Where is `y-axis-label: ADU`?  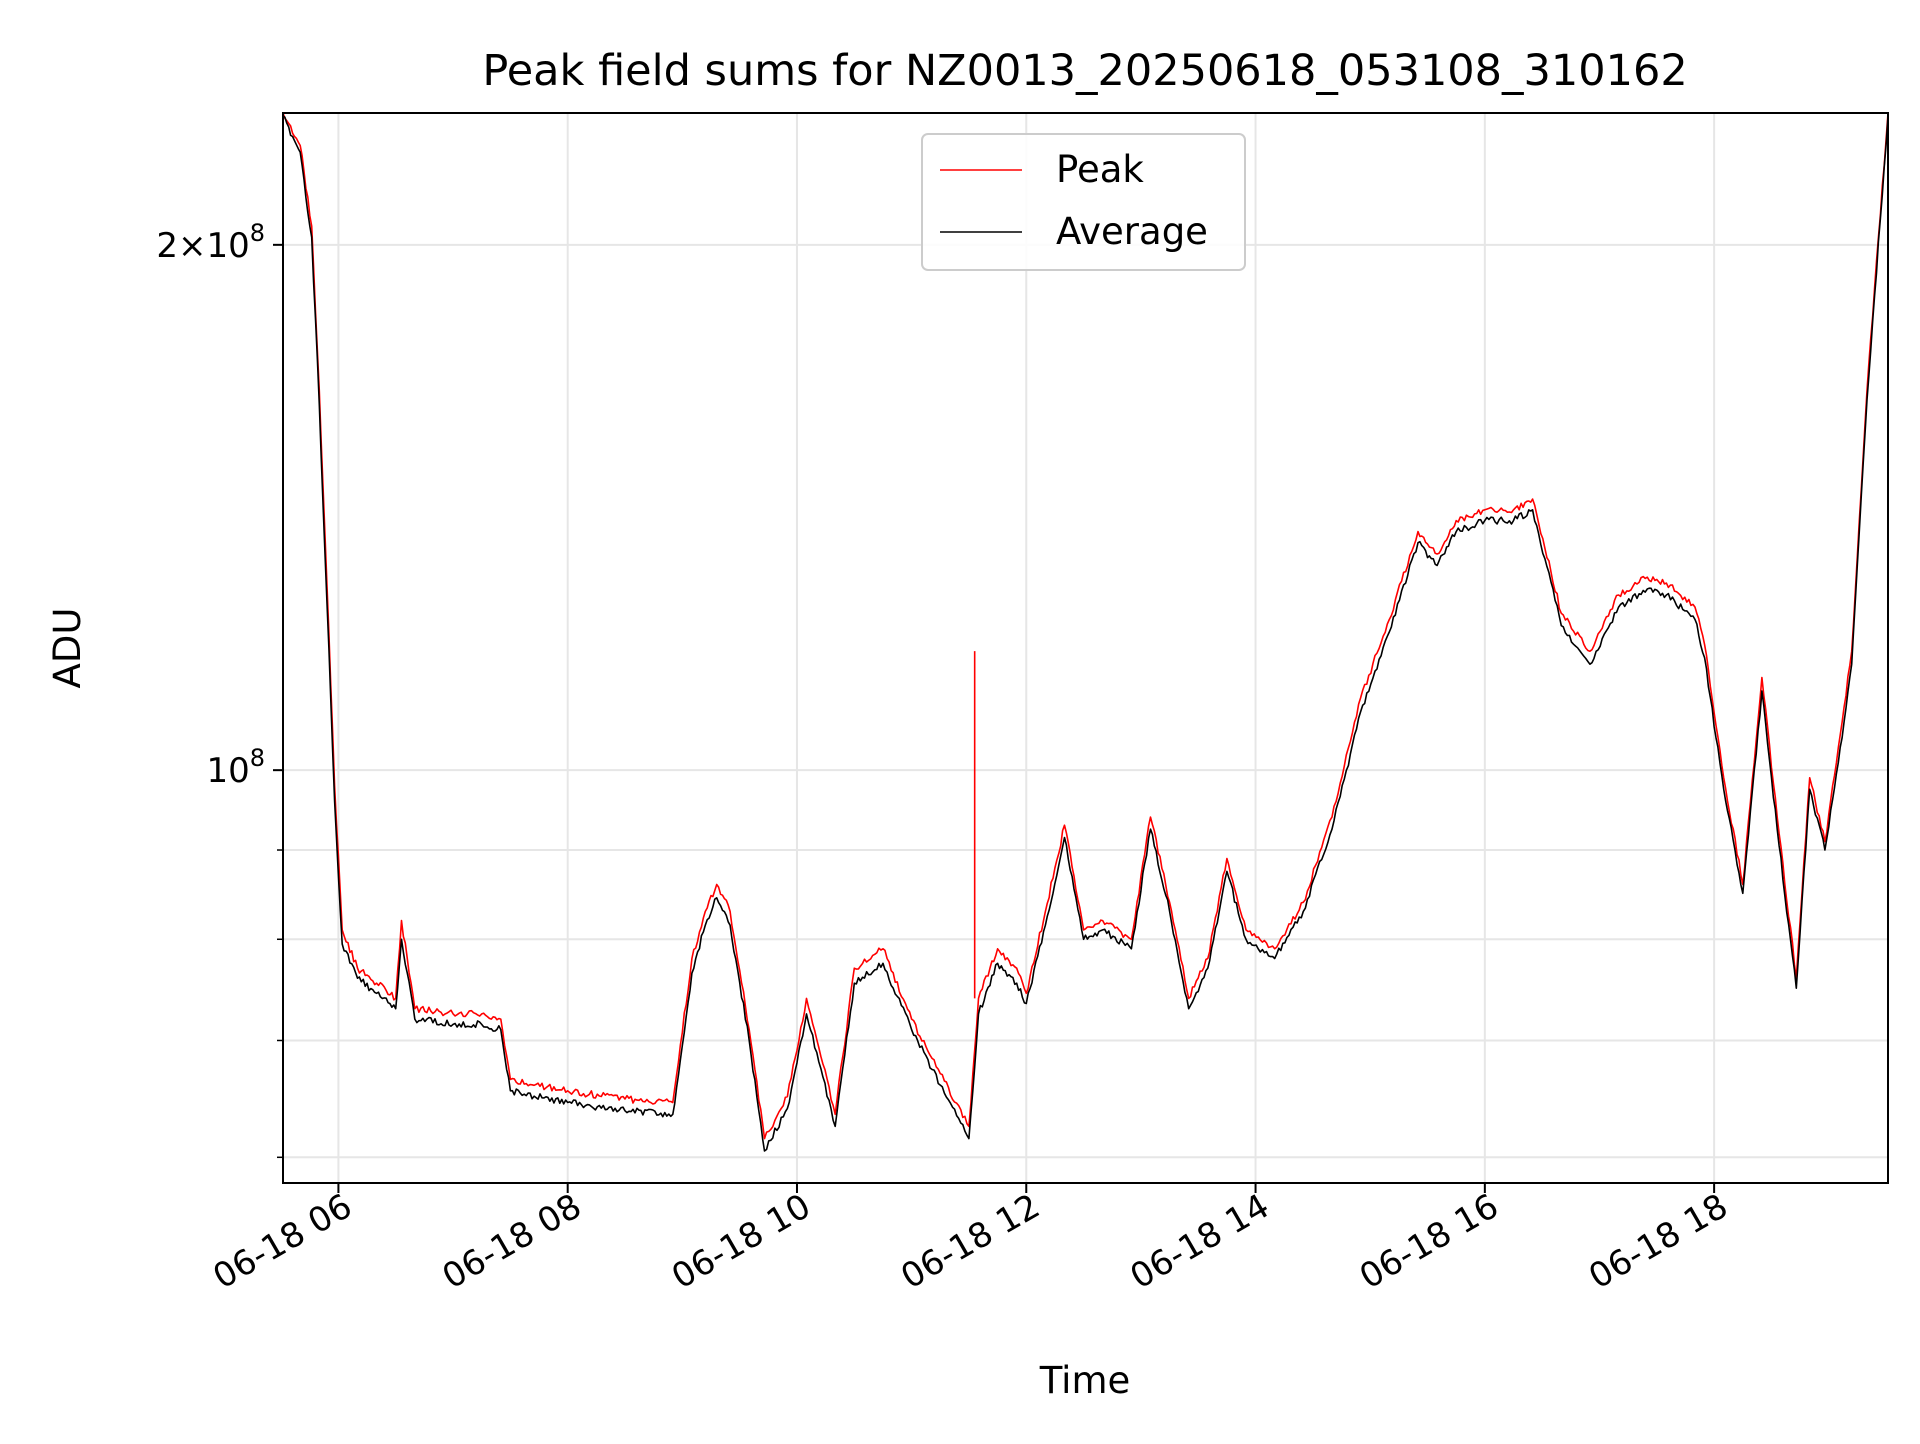
y-axis-label: ADU is located at coordinates (67, 648).